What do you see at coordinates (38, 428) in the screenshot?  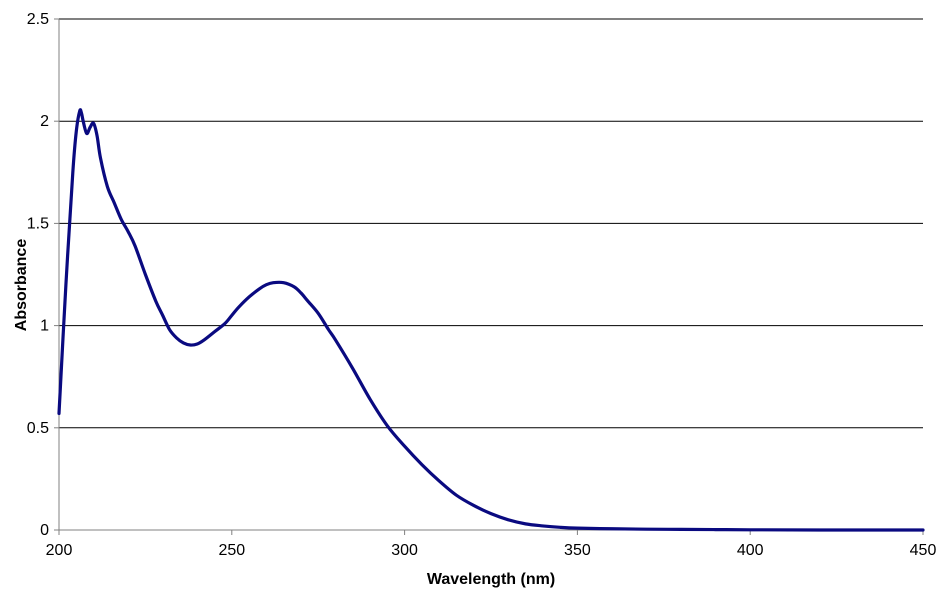 I see `y-tick-label: 0.5` at bounding box center [38, 428].